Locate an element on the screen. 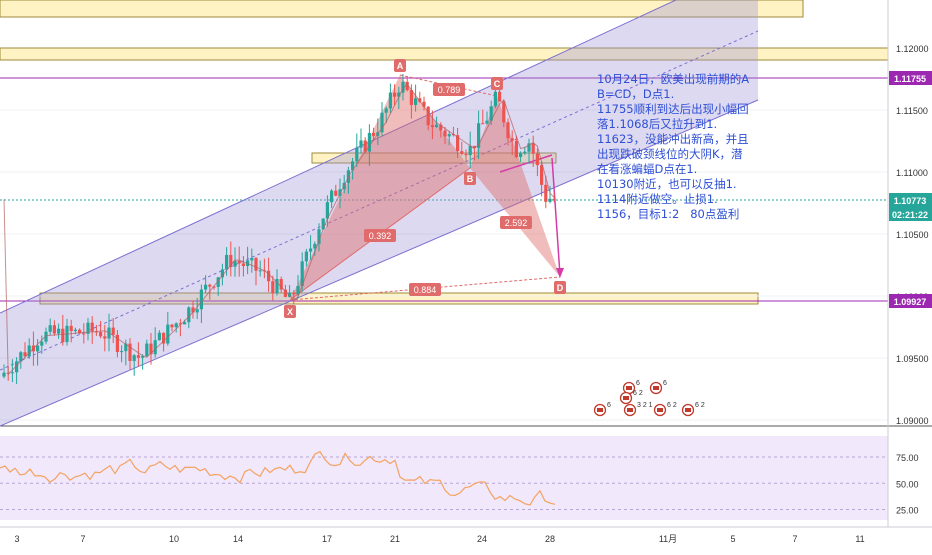 Image resolution: width=932 pixels, height=555 pixels. price-tick-label: 1.11500 is located at coordinates (912, 111).